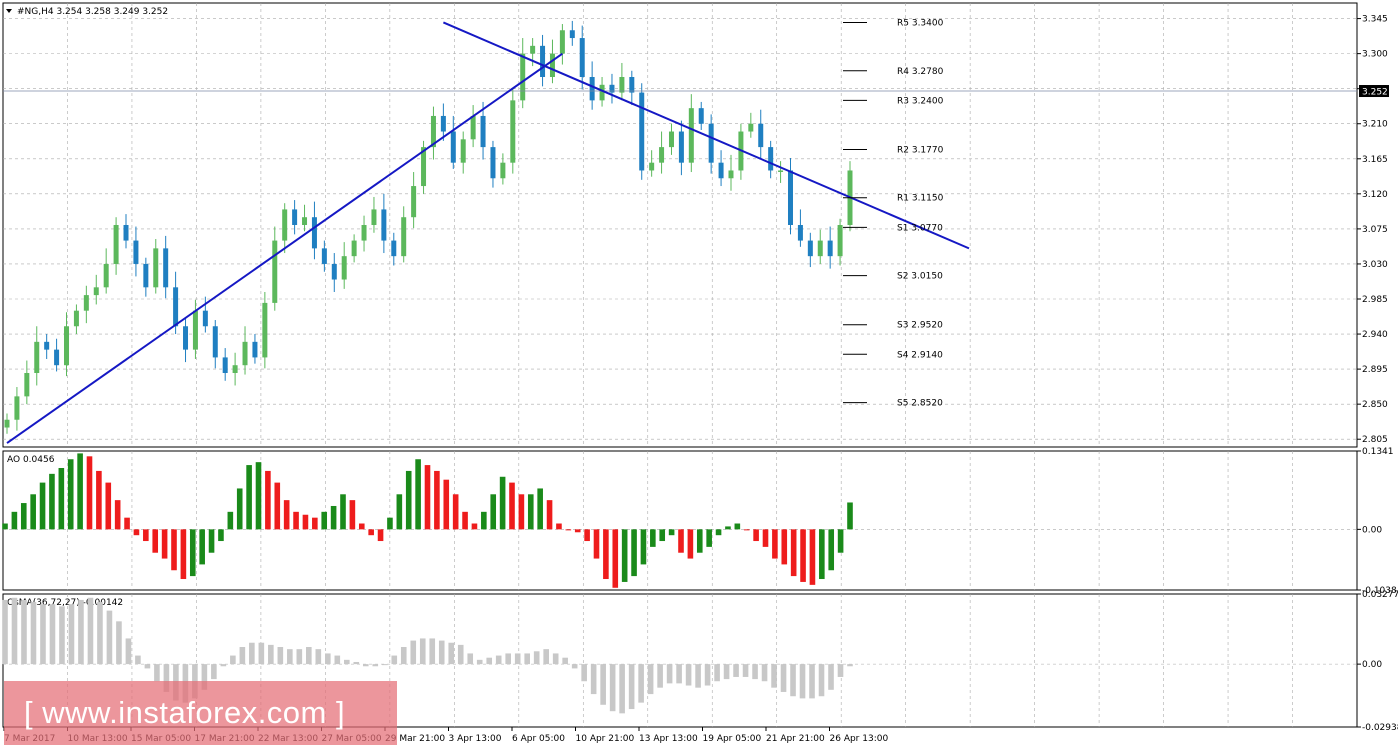  What do you see at coordinates (732, 739) in the screenshot?
I see `x-tick-label: 19 Apr 05:00` at bounding box center [732, 739].